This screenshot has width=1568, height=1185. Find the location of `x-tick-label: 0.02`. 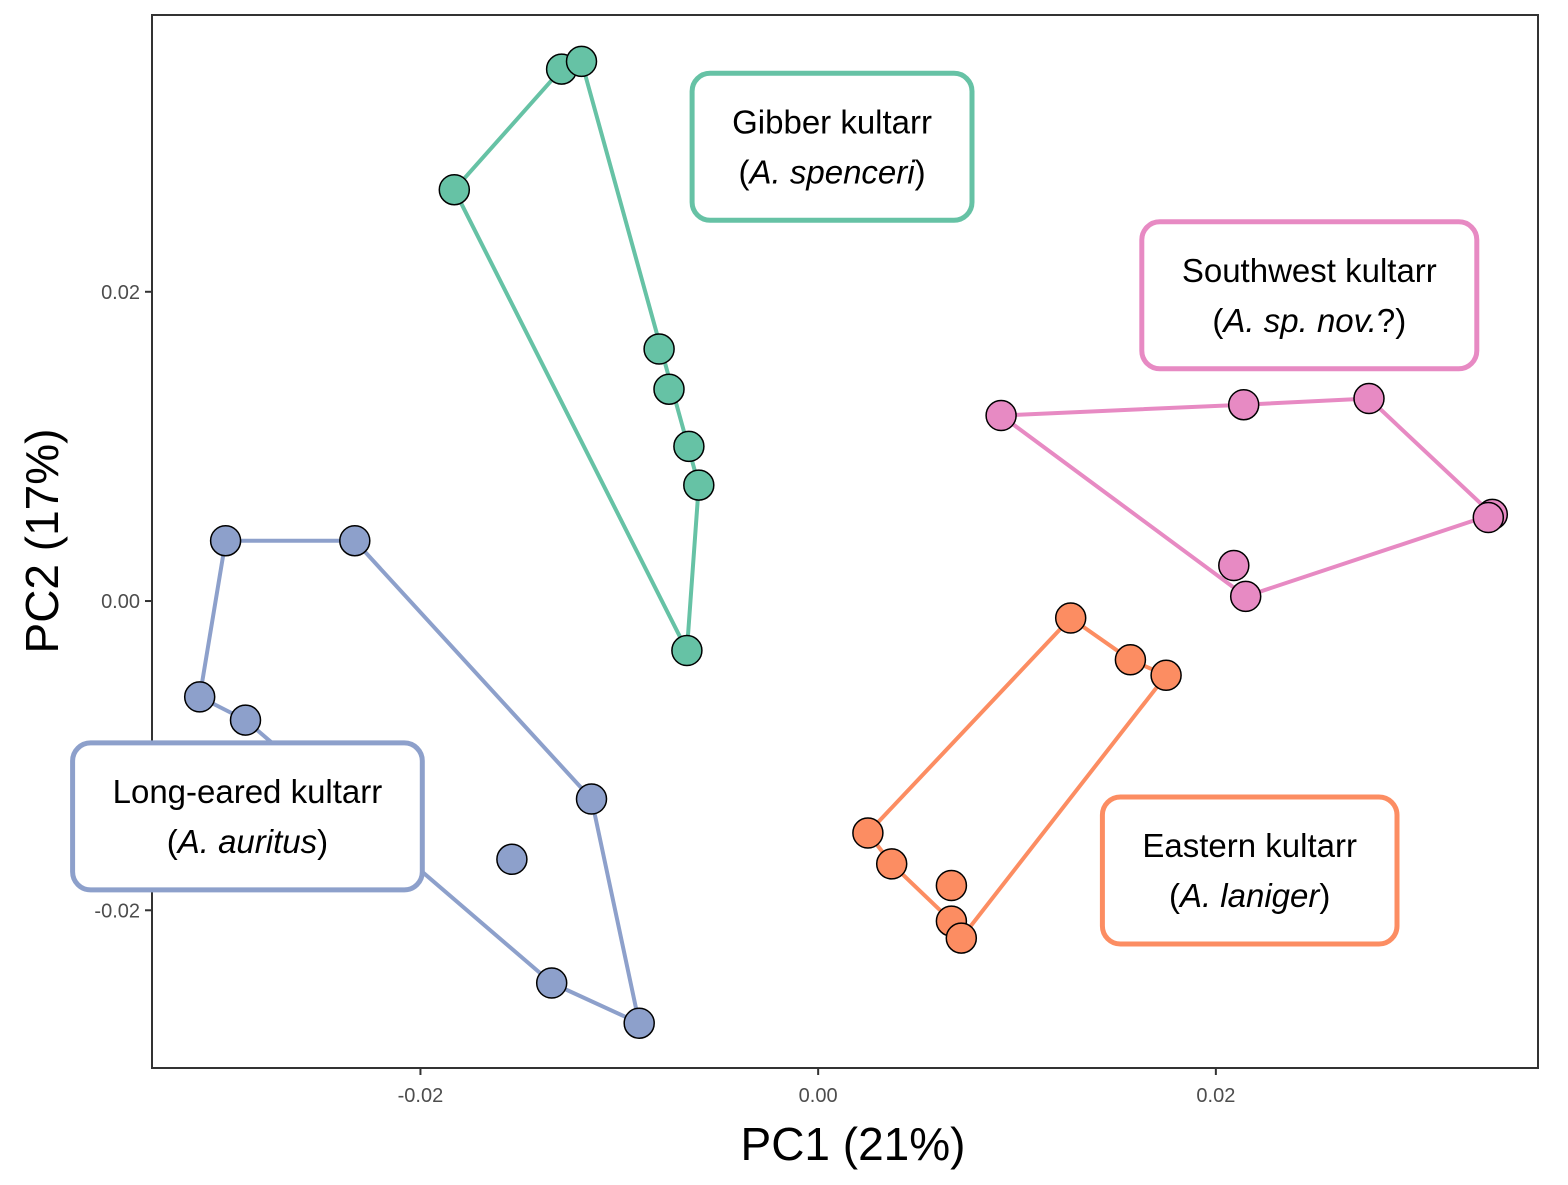

x-tick-label: 0.02 is located at coordinates (1215, 1096).